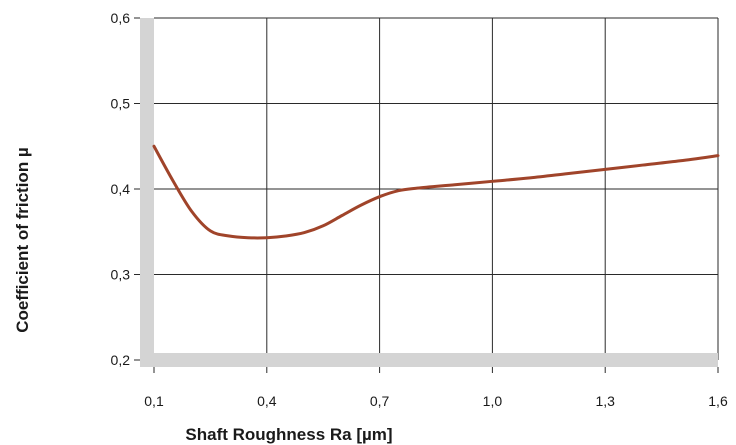  Describe the element at coordinates (154, 401) in the screenshot. I see `x-tick-label: 0,1` at that location.